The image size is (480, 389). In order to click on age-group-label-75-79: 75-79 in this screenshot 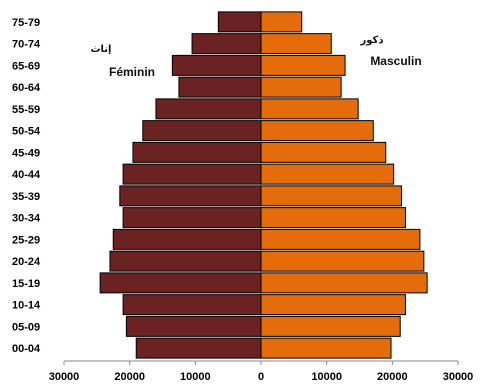, I will do `click(26, 23)`.